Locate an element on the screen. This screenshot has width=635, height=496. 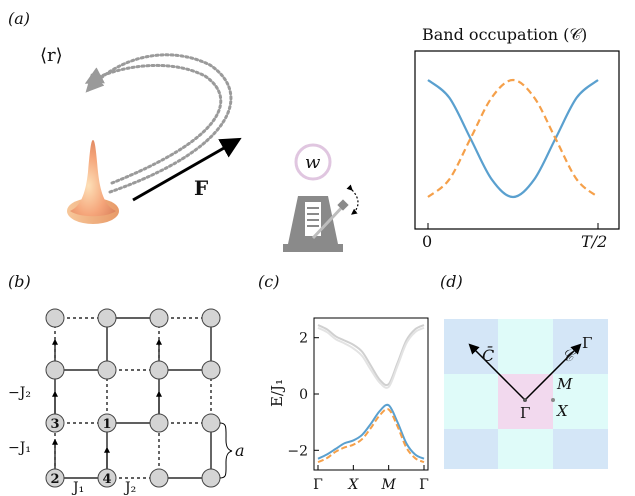
occupation-x-end: T/2 is located at coordinates (594, 241).